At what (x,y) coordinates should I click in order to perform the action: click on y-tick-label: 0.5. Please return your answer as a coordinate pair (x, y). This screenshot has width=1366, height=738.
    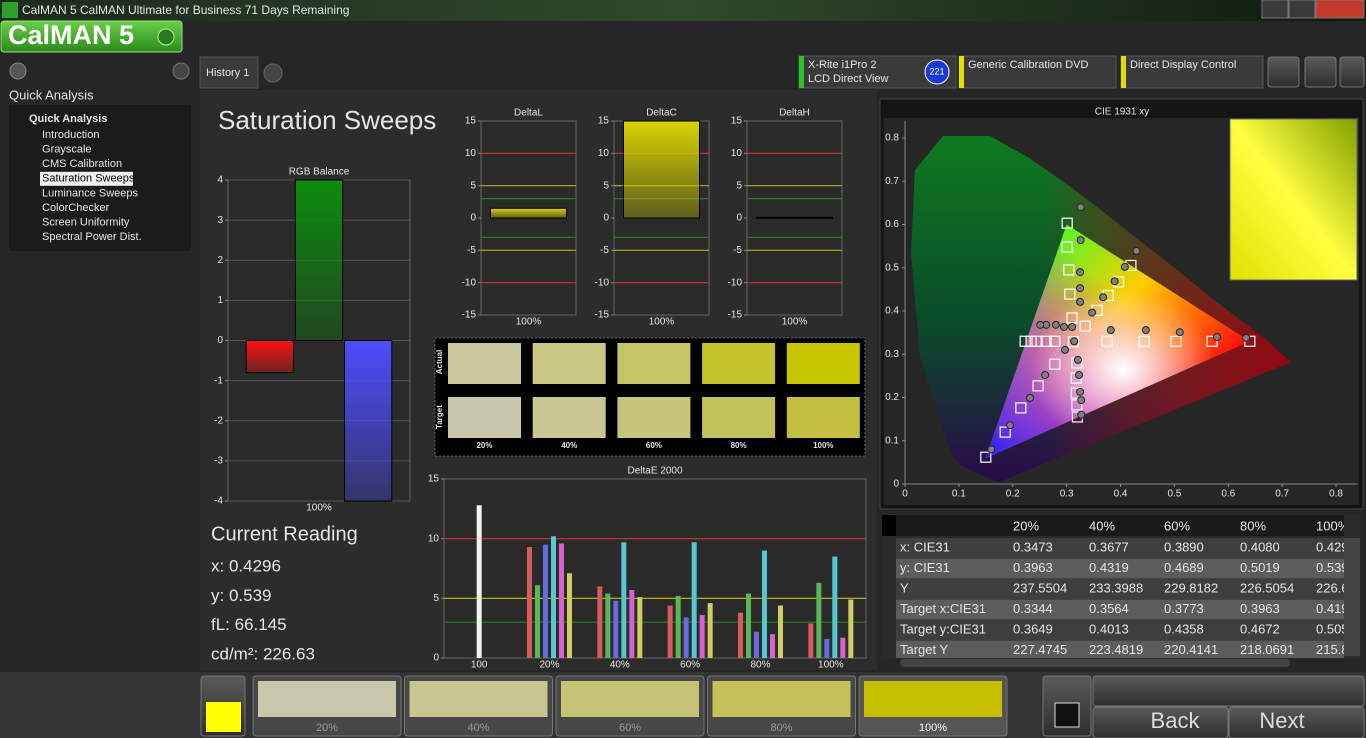
    Looking at the image, I should click on (892, 267).